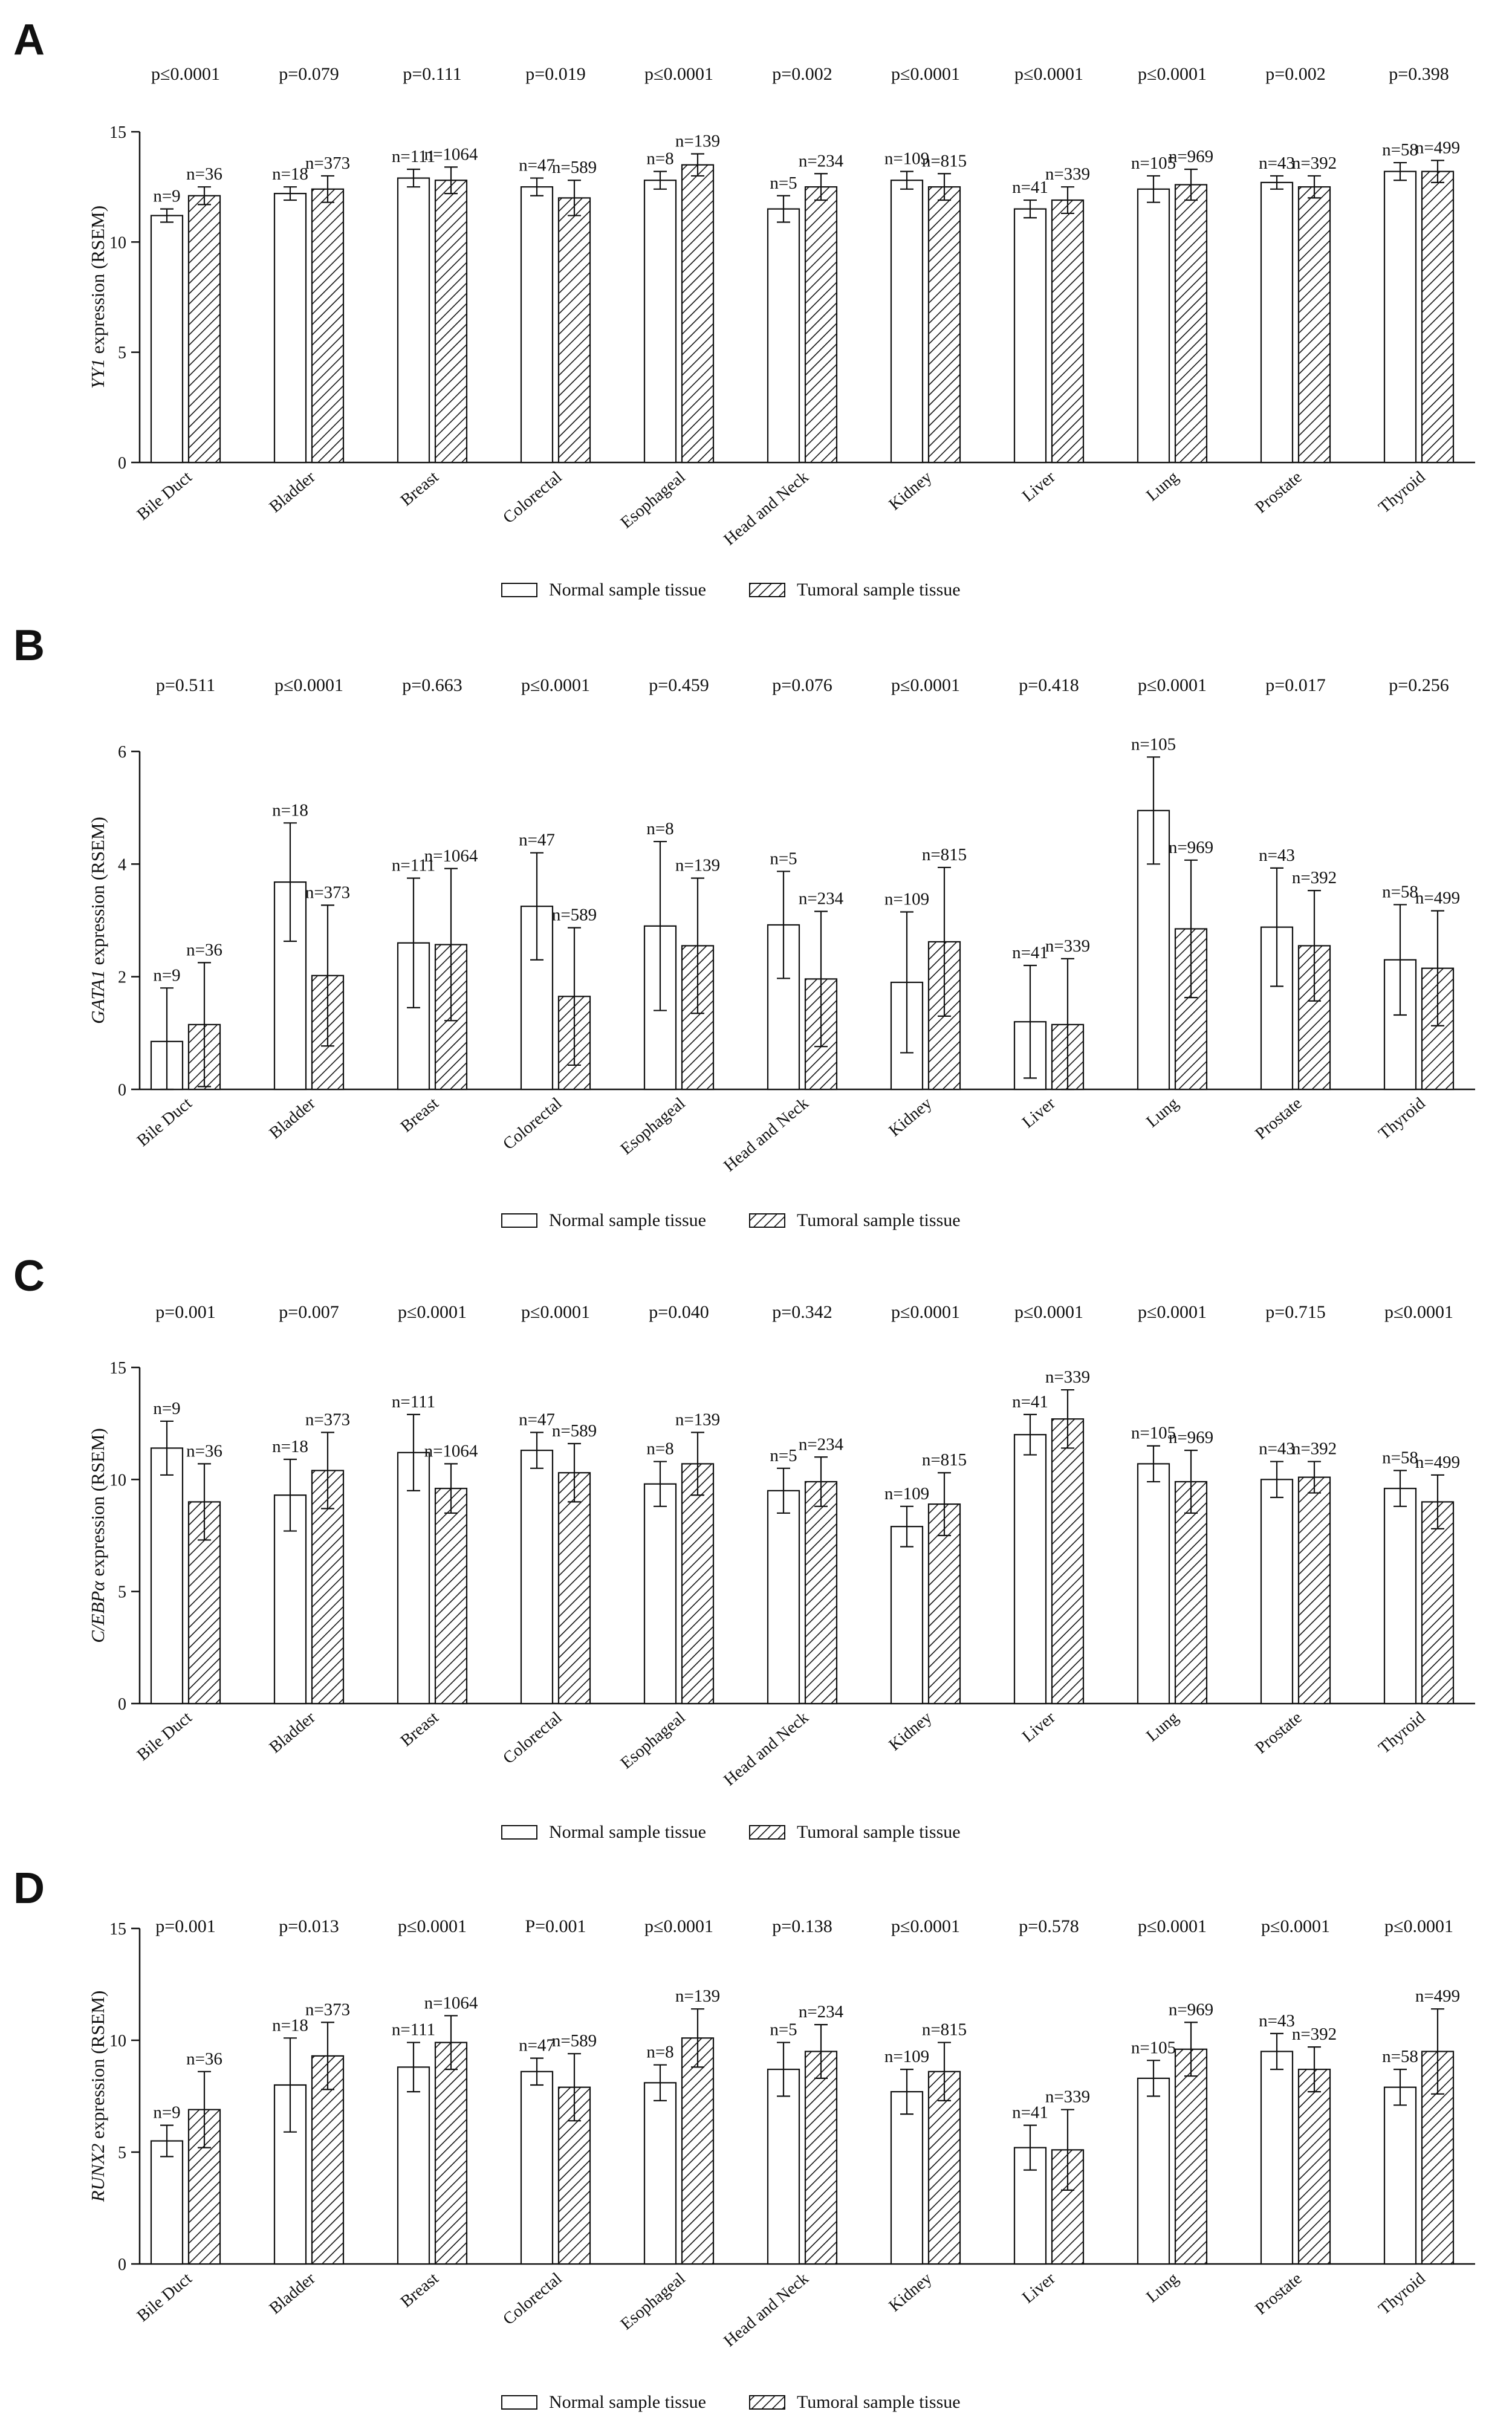 The image size is (1512, 2432). What do you see at coordinates (1402, 492) in the screenshot?
I see `category-label: Thyroid` at bounding box center [1402, 492].